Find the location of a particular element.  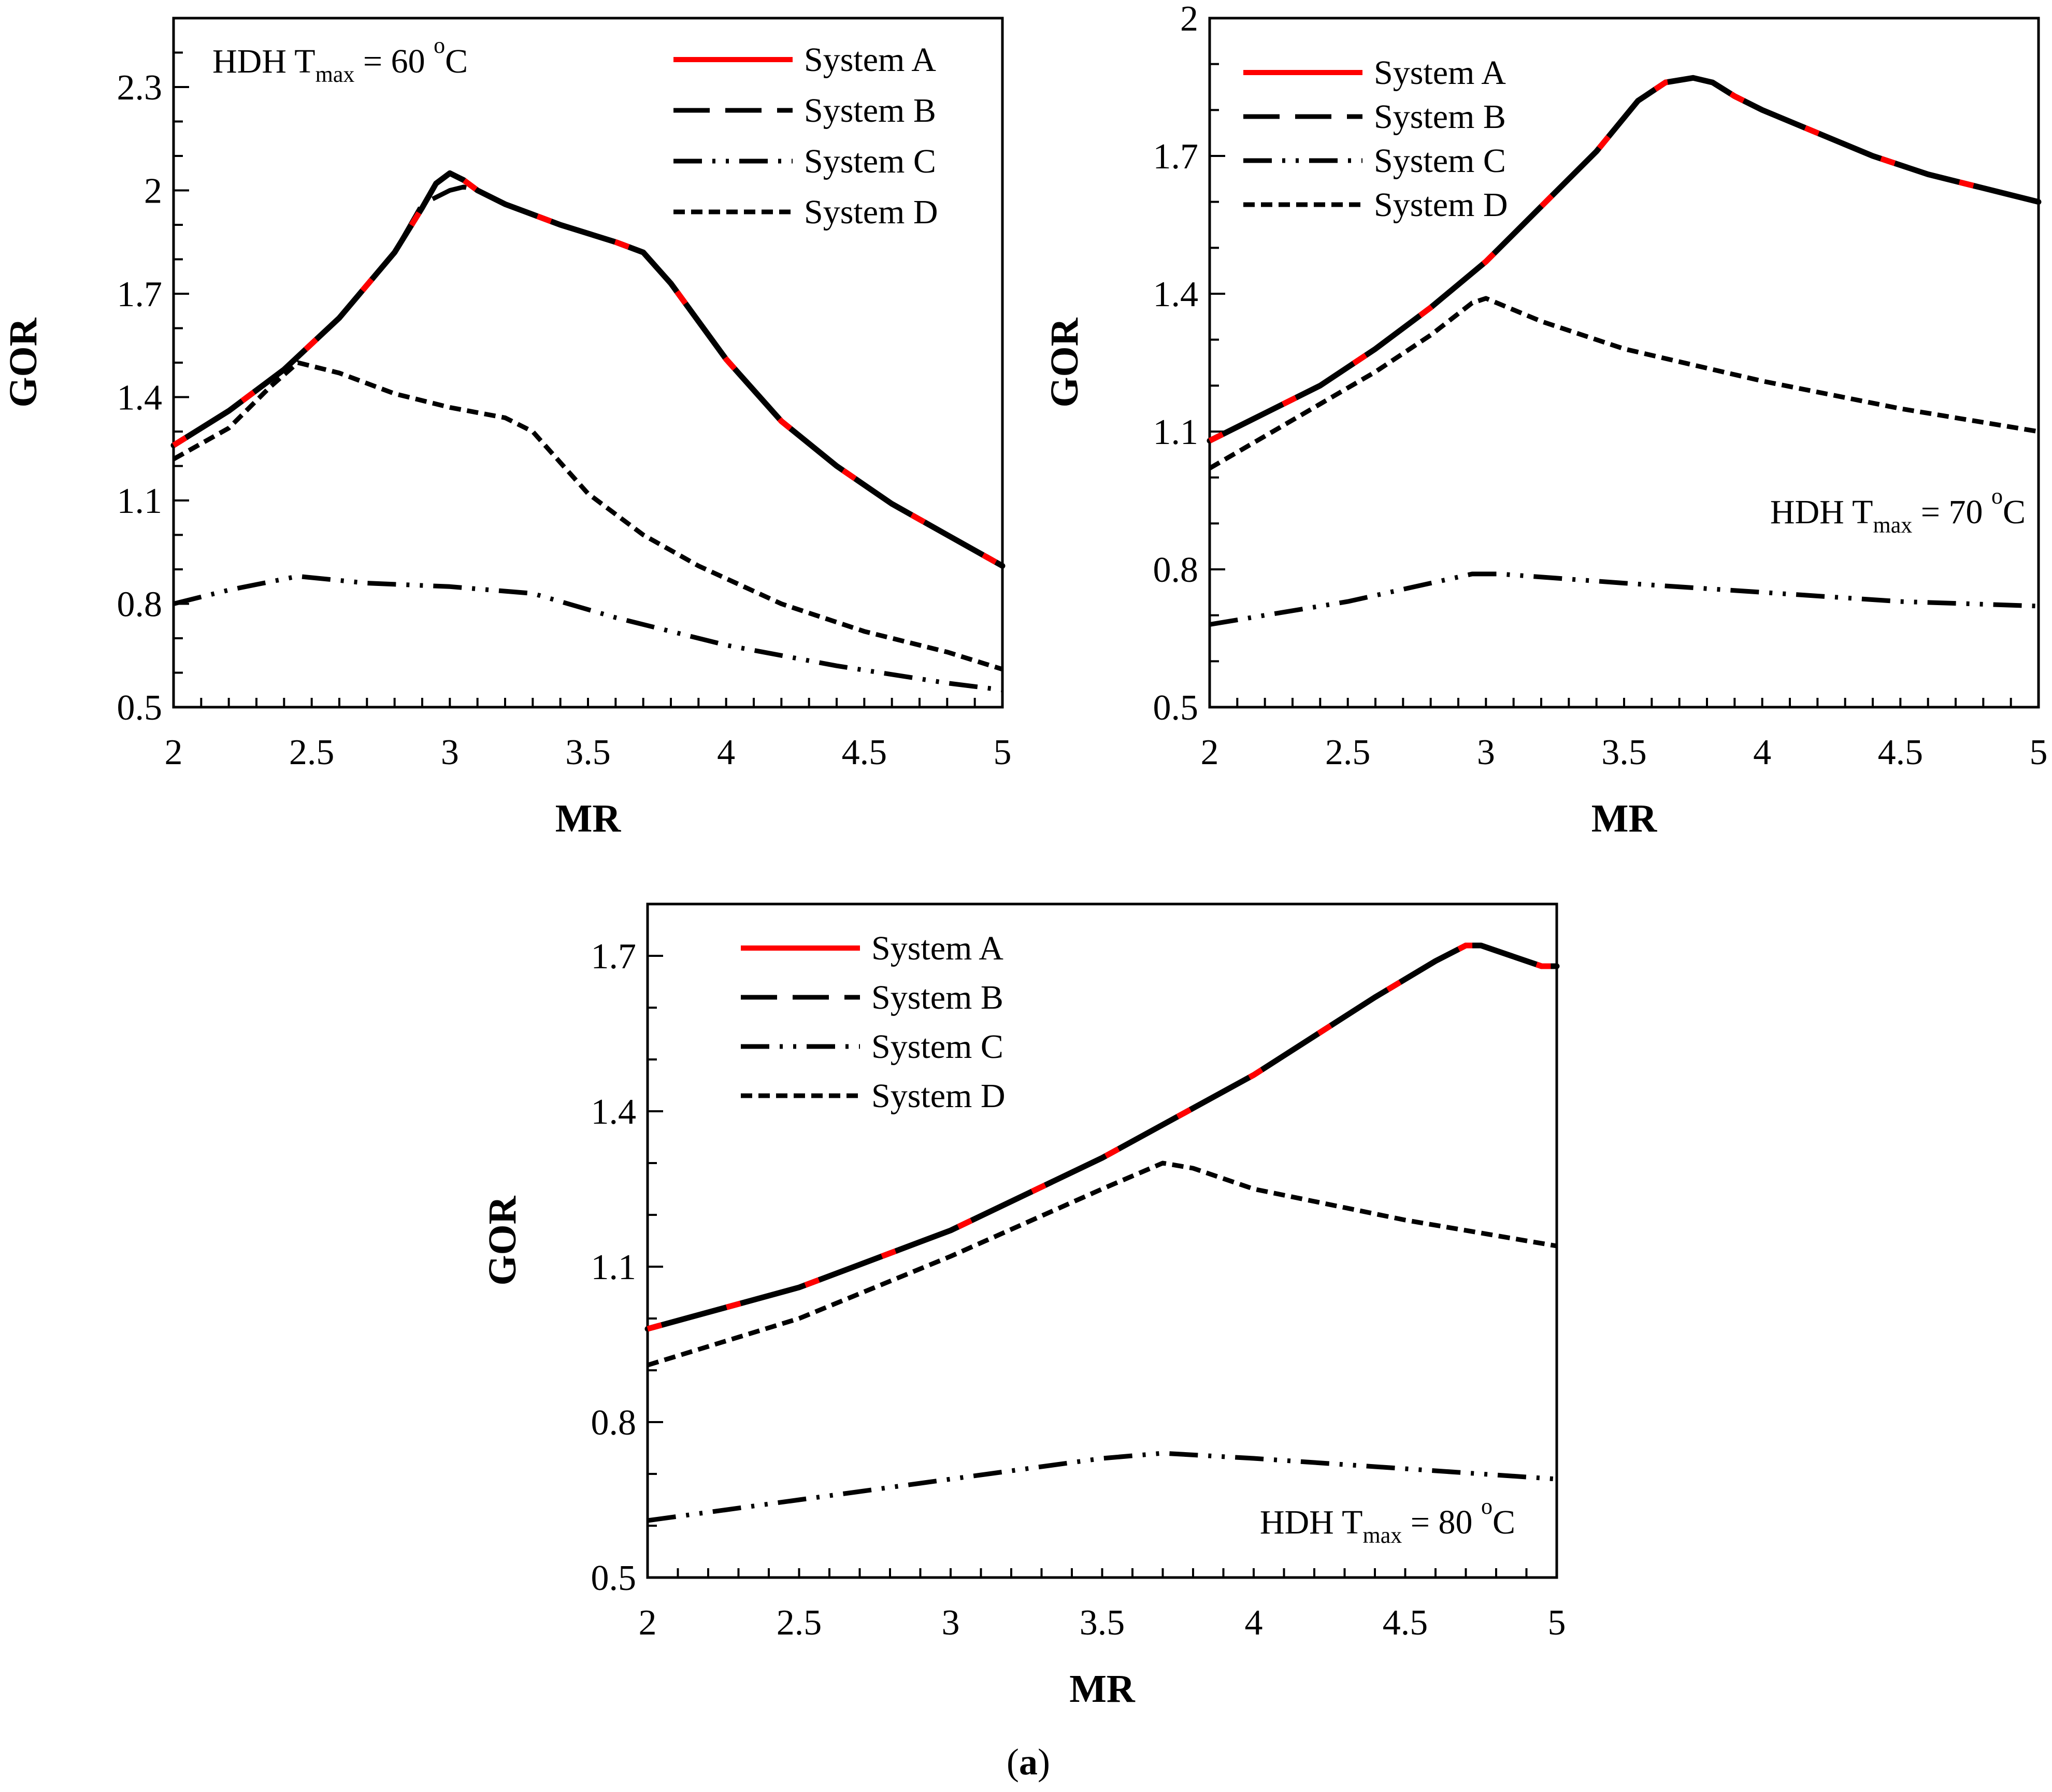

tmax-annotation: HDH Tmax = 60 oC is located at coordinates (340, 60).